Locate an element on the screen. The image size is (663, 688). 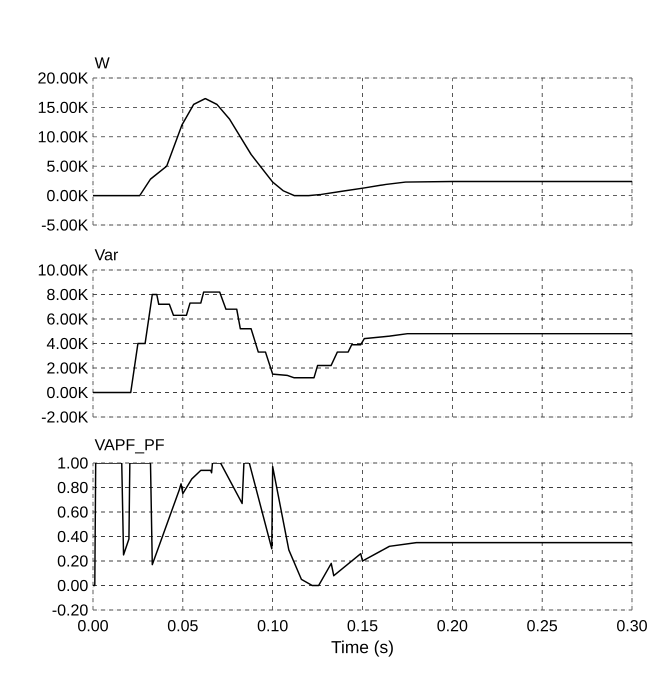
y-tick-label: 20.00K is located at coordinates (63, 78).